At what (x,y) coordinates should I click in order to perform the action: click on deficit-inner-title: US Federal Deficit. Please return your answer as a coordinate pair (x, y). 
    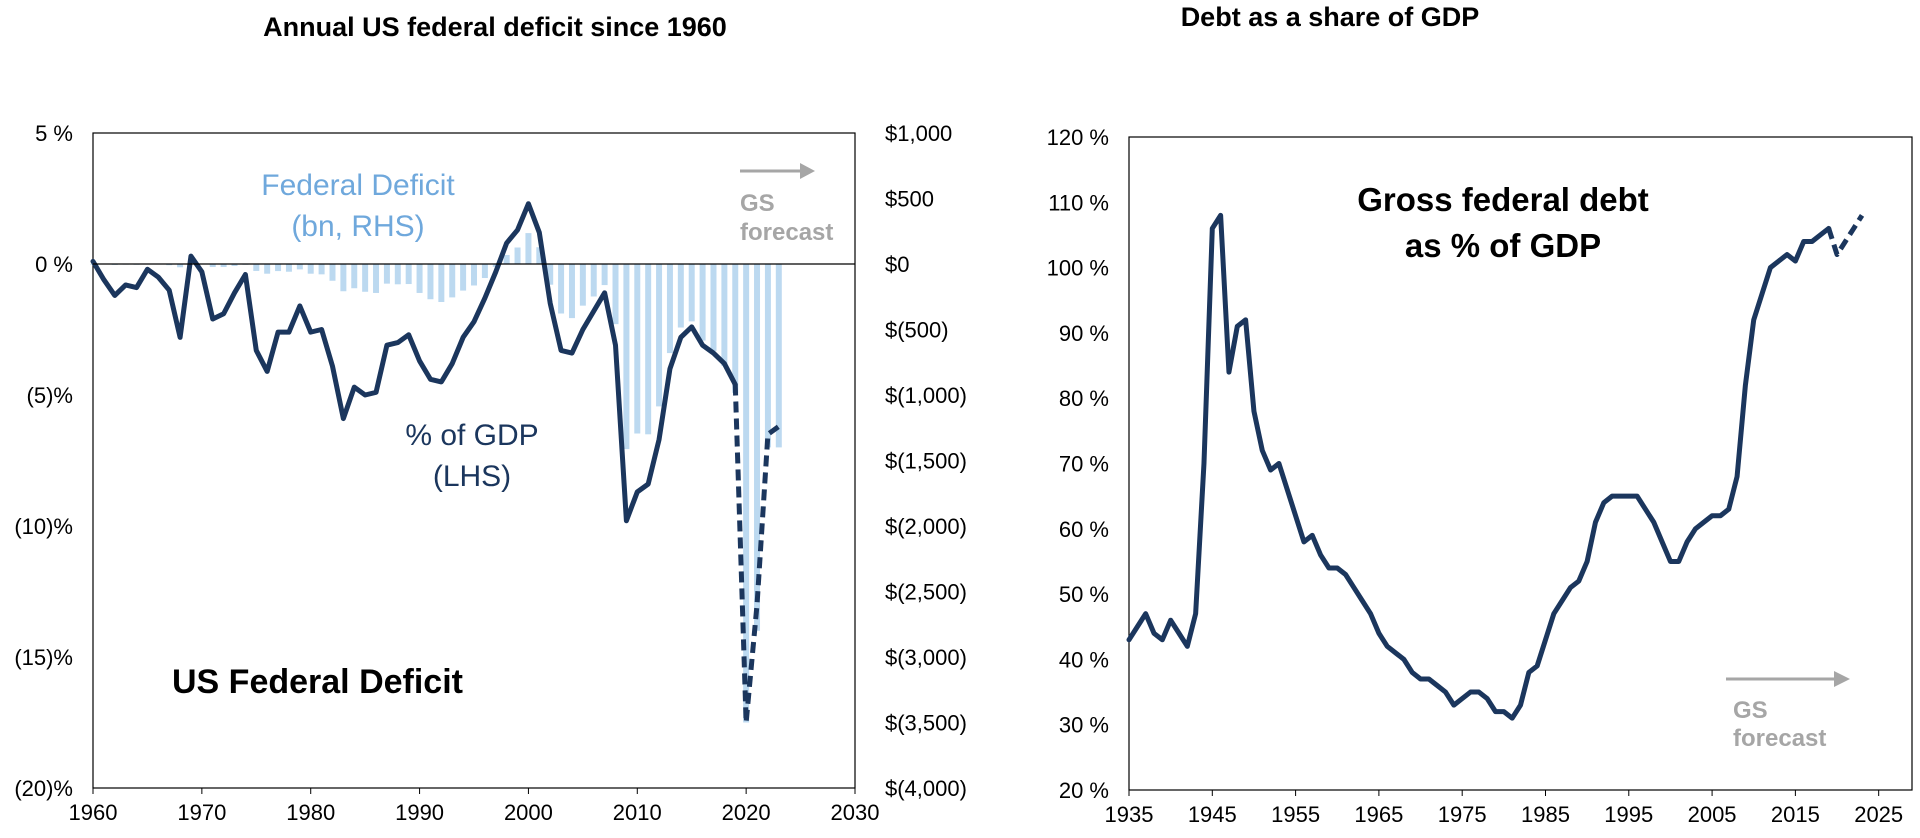
    Looking at the image, I should click on (317, 682).